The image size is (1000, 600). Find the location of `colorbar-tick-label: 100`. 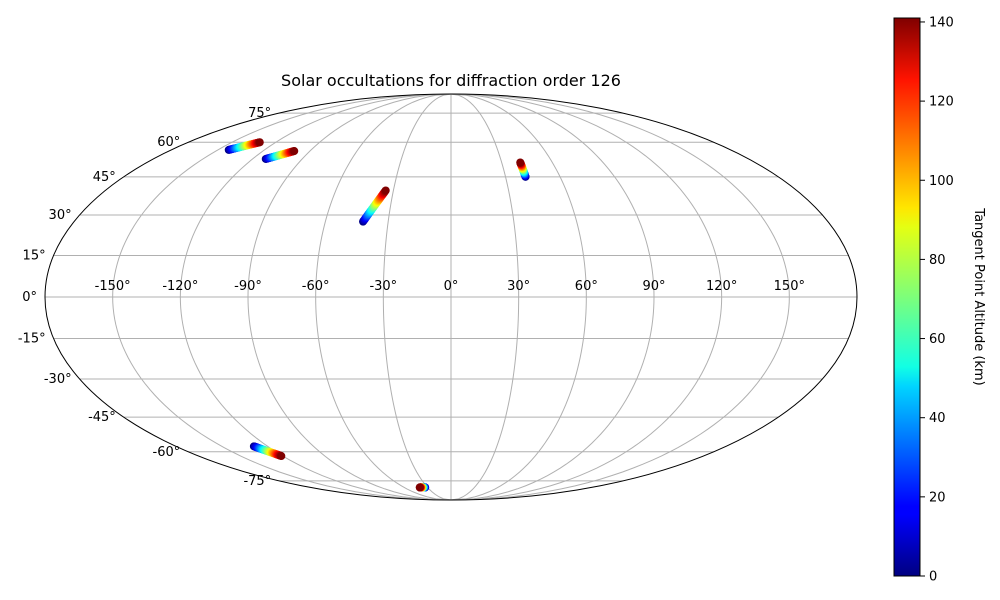

colorbar-tick-label: 100 is located at coordinates (941, 181).